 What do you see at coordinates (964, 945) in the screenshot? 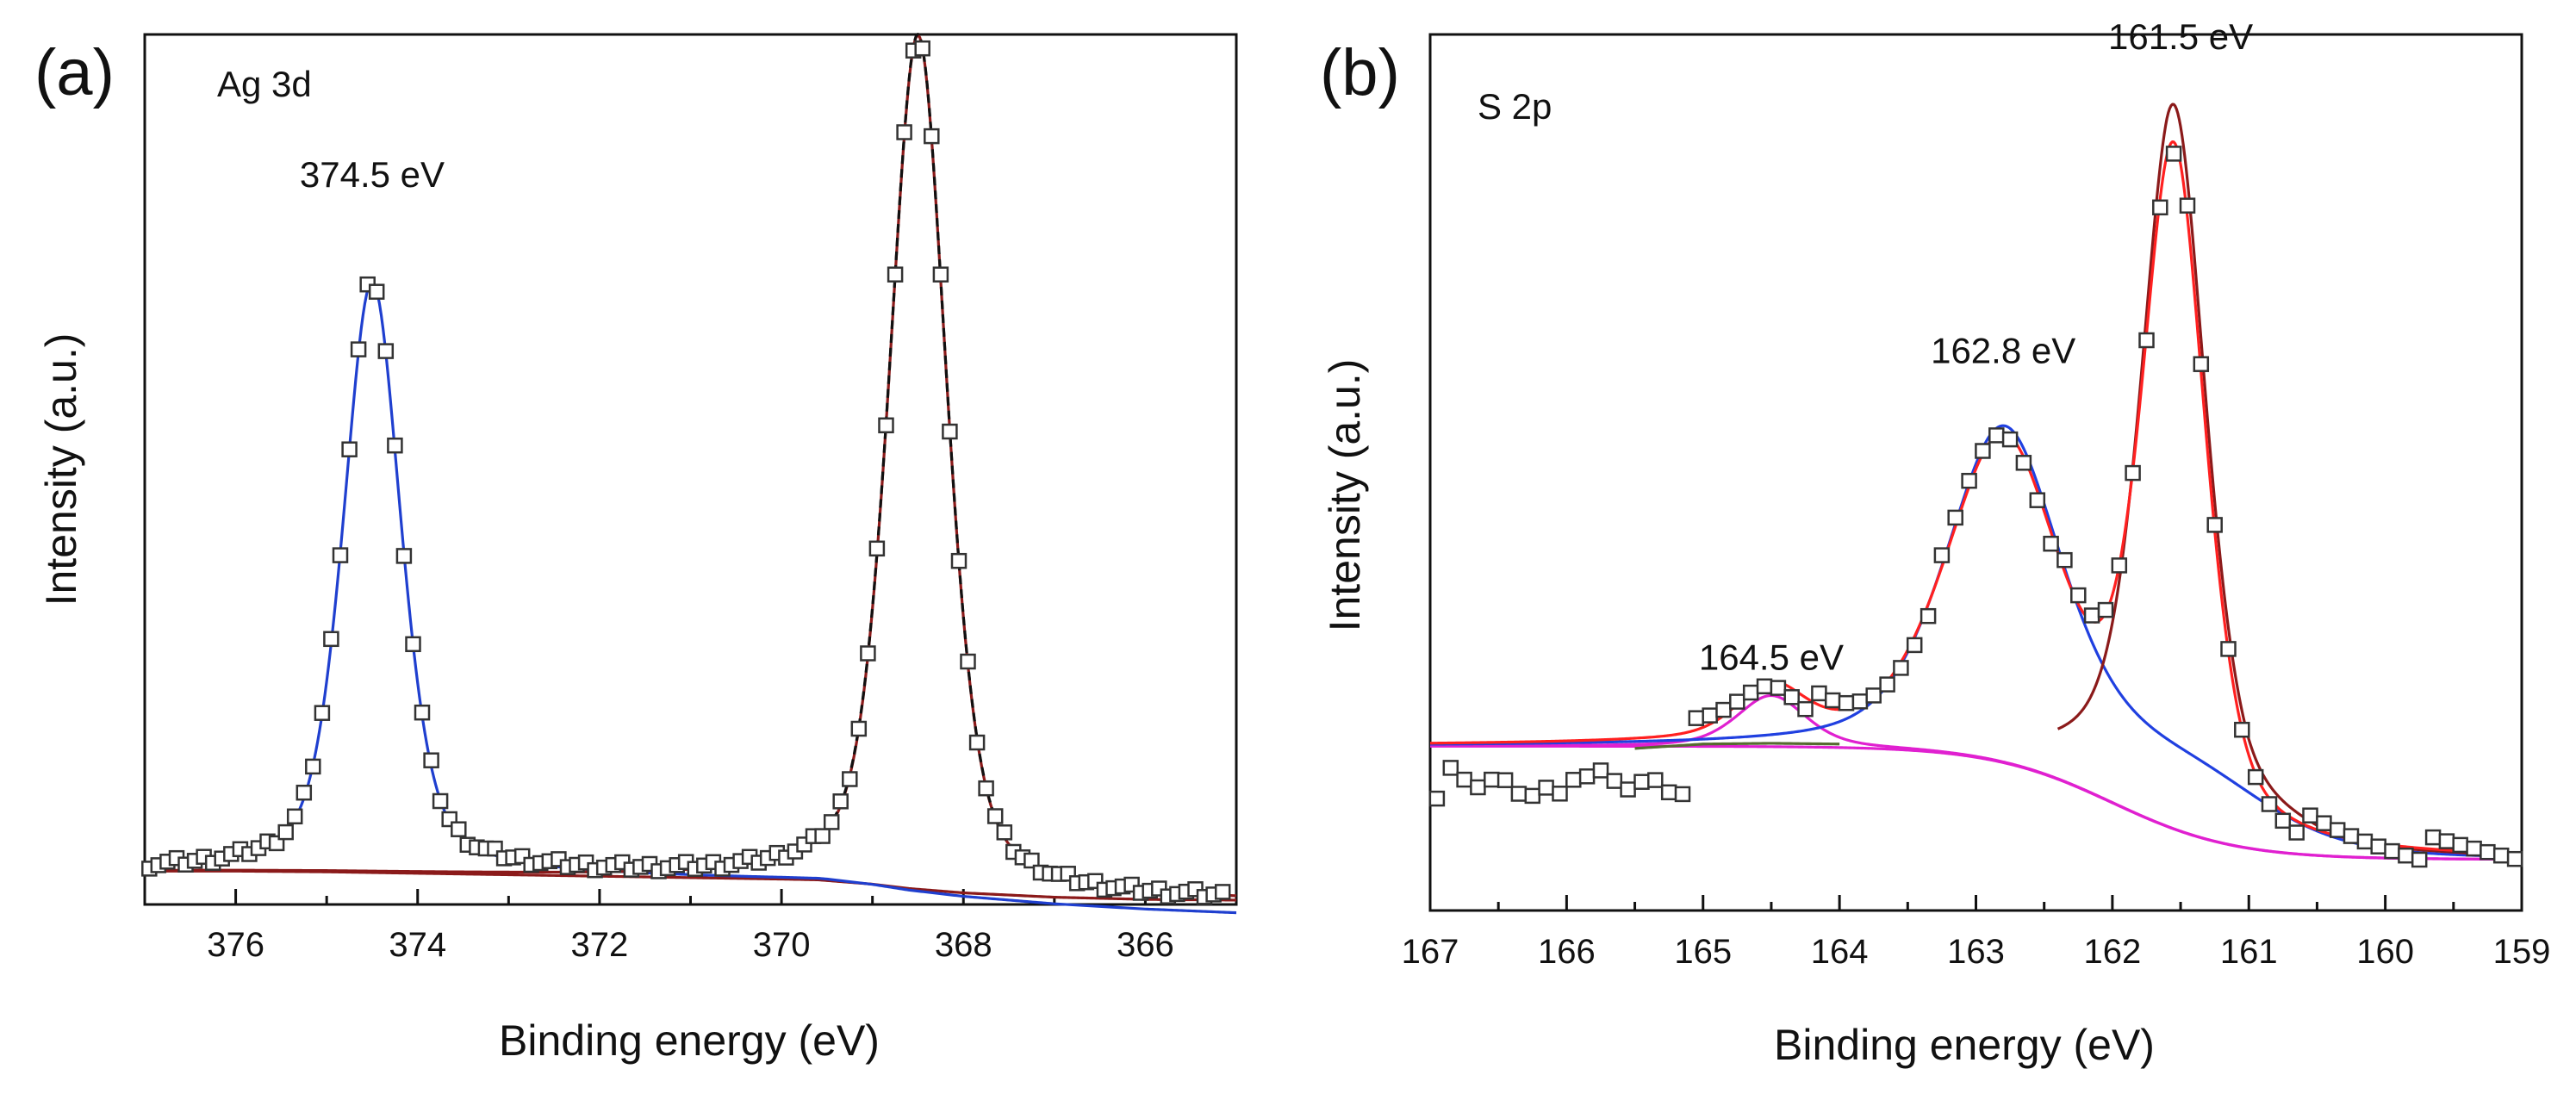
I see `panel-a-tick-label: 368` at bounding box center [964, 945].